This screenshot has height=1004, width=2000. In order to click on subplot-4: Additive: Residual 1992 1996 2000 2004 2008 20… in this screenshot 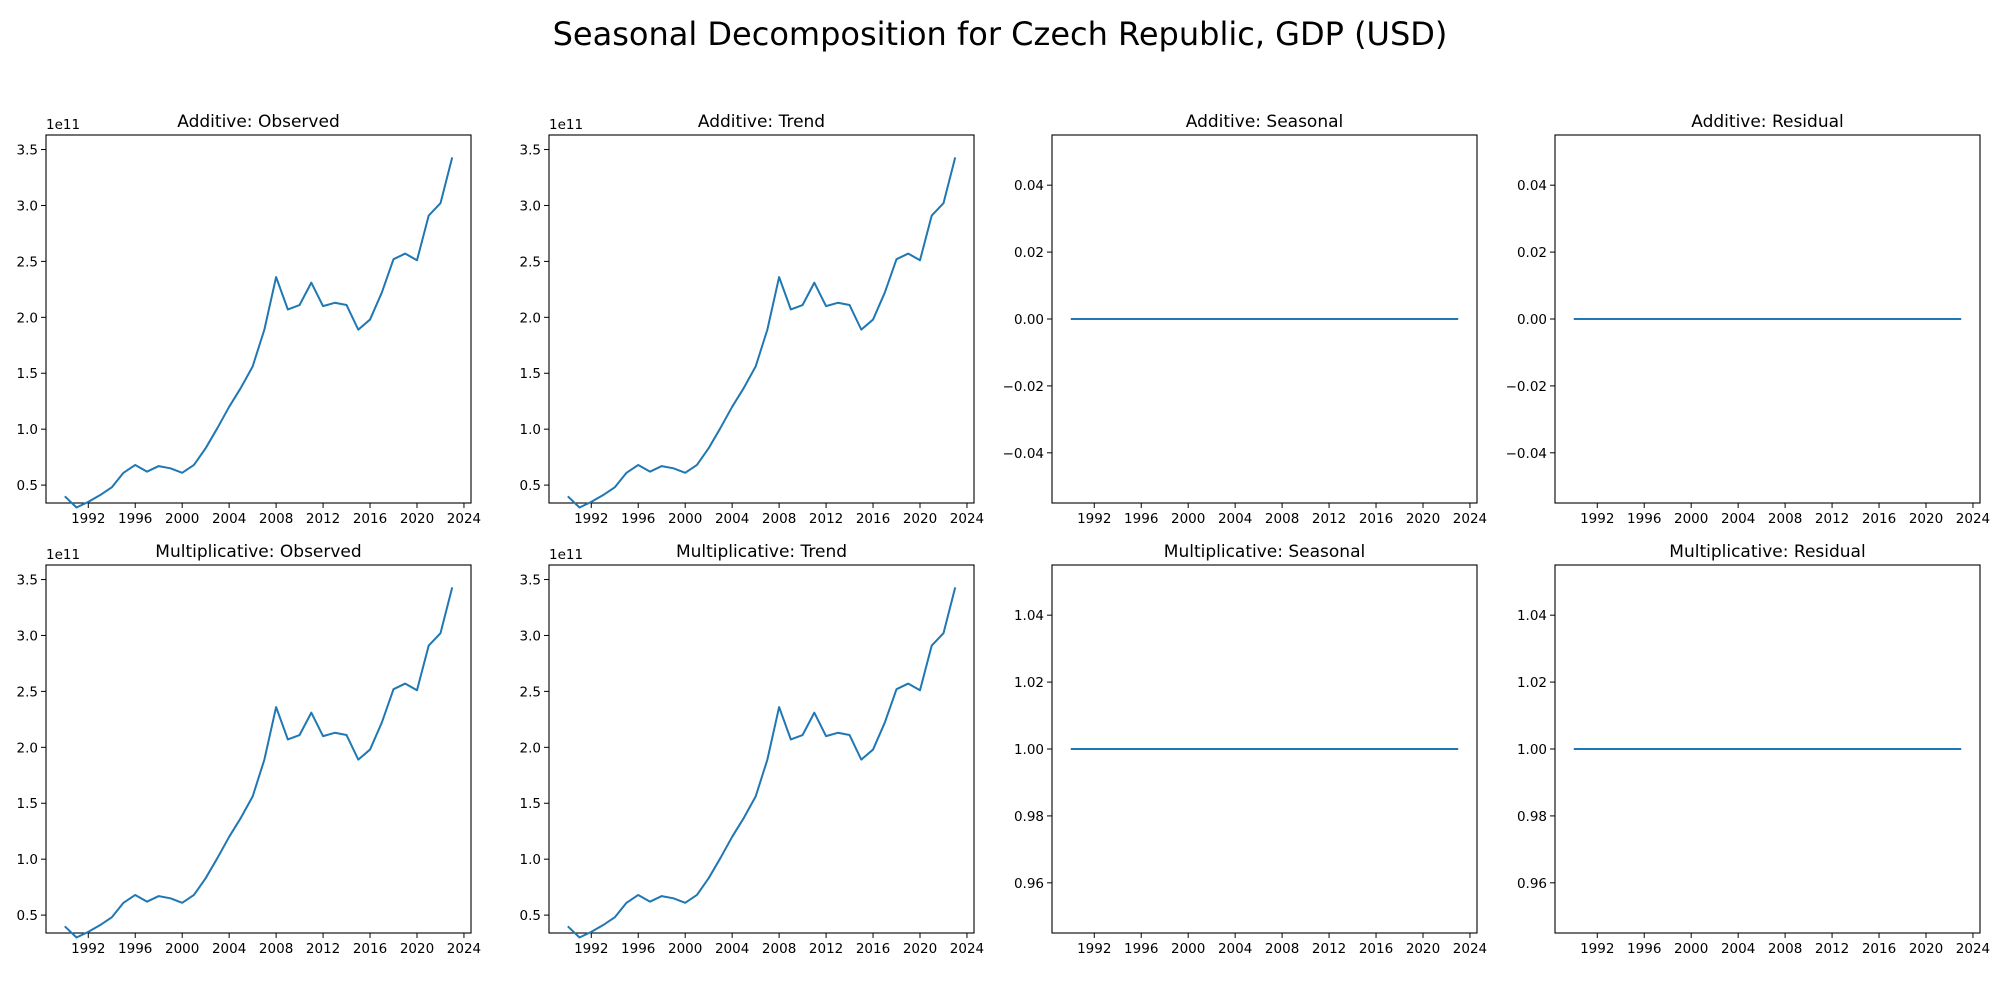, I will do `click(1748, 319)`.